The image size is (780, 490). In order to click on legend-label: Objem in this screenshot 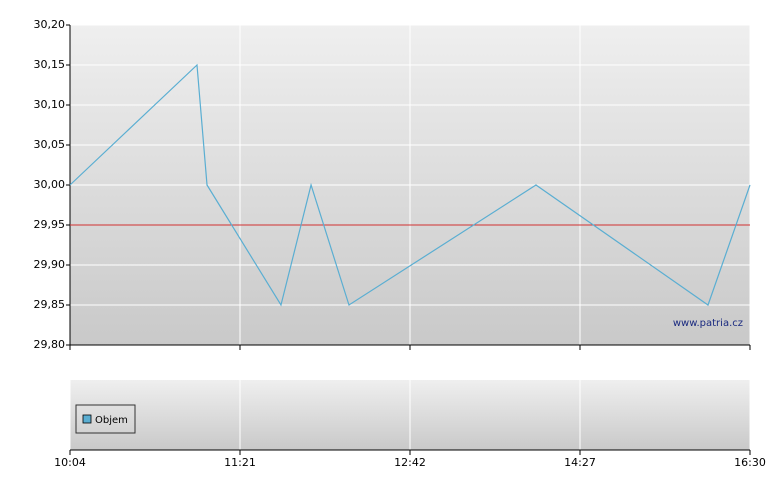, I will do `click(111, 420)`.